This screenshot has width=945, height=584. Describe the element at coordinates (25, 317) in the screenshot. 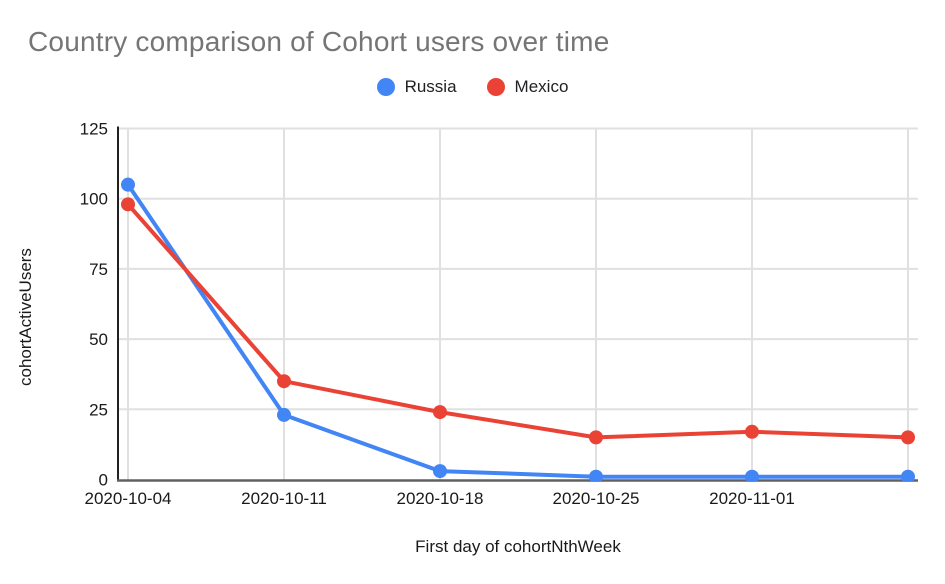

I see `y-axis-title: cohortActiveUsers` at that location.